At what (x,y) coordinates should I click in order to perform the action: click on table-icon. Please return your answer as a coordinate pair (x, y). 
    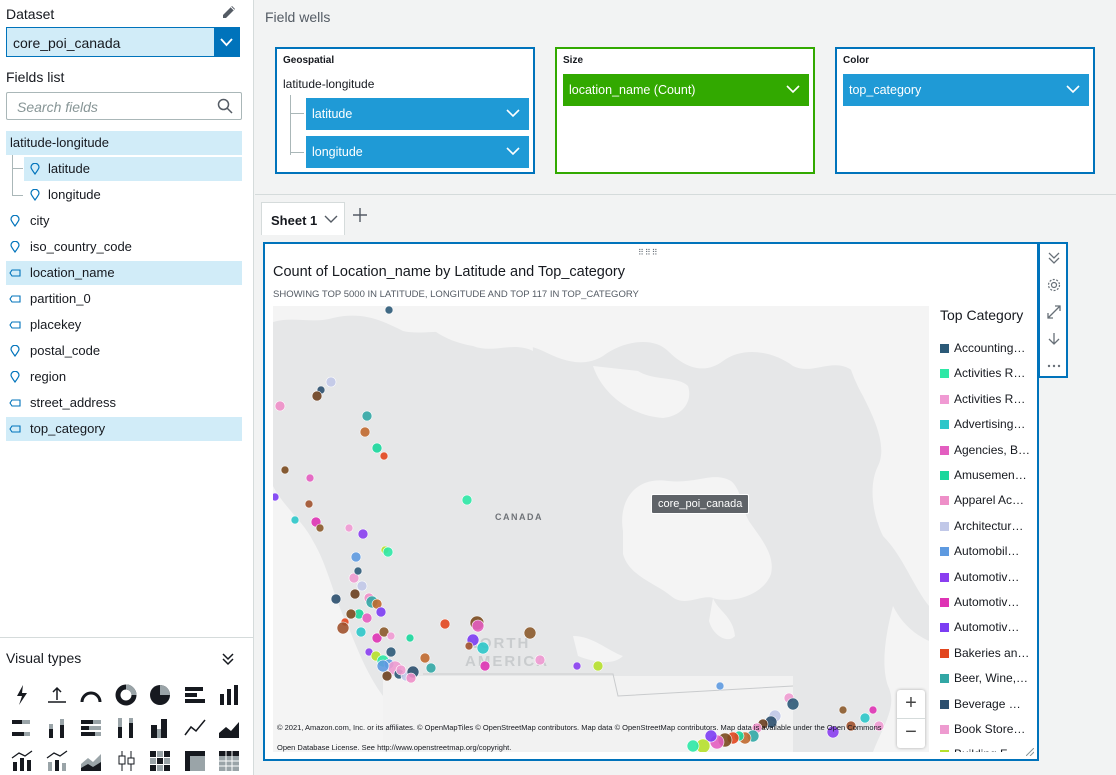
    Looking at the image, I should click on (229, 761).